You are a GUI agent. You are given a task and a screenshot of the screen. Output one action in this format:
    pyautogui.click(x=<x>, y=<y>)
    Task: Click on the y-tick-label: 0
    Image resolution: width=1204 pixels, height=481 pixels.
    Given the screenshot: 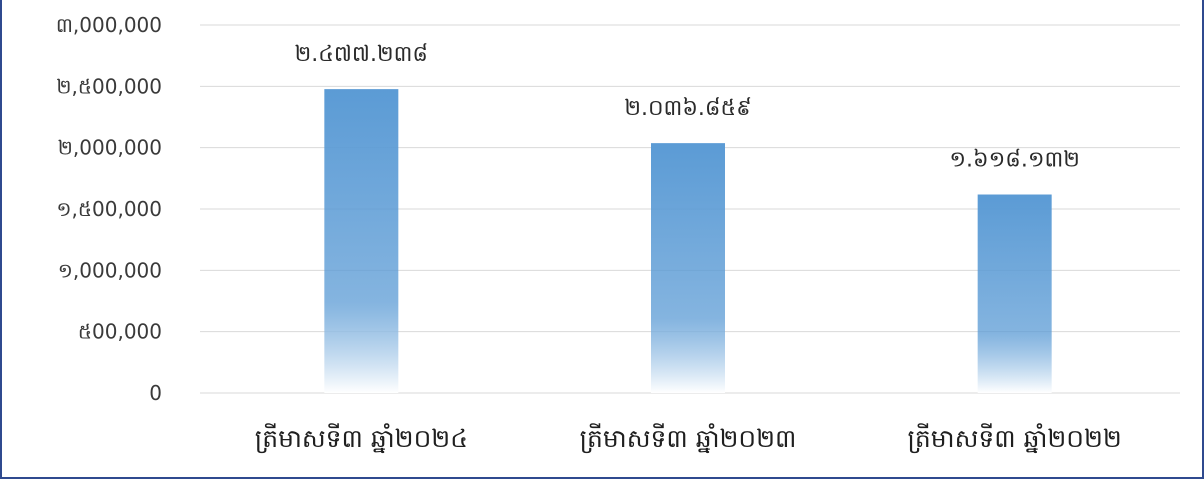 What is the action you would take?
    pyautogui.click(x=155, y=393)
    